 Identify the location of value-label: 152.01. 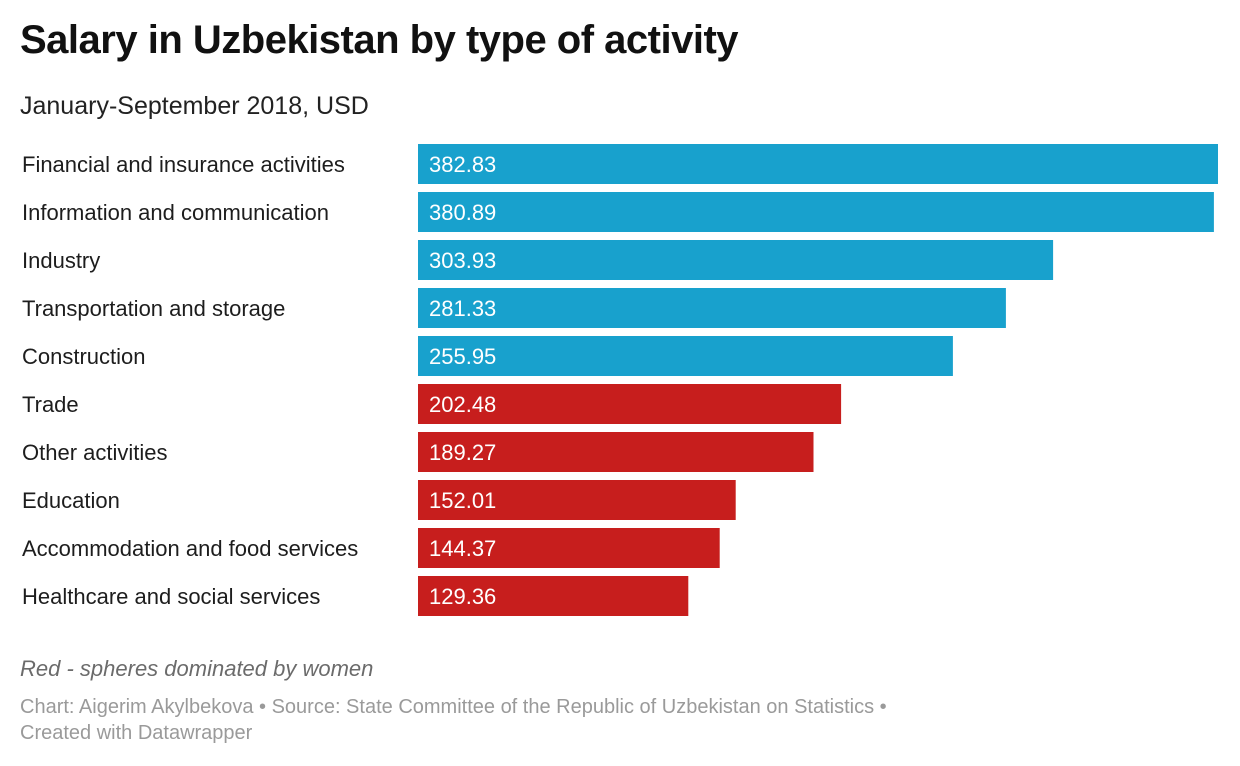
(462, 500).